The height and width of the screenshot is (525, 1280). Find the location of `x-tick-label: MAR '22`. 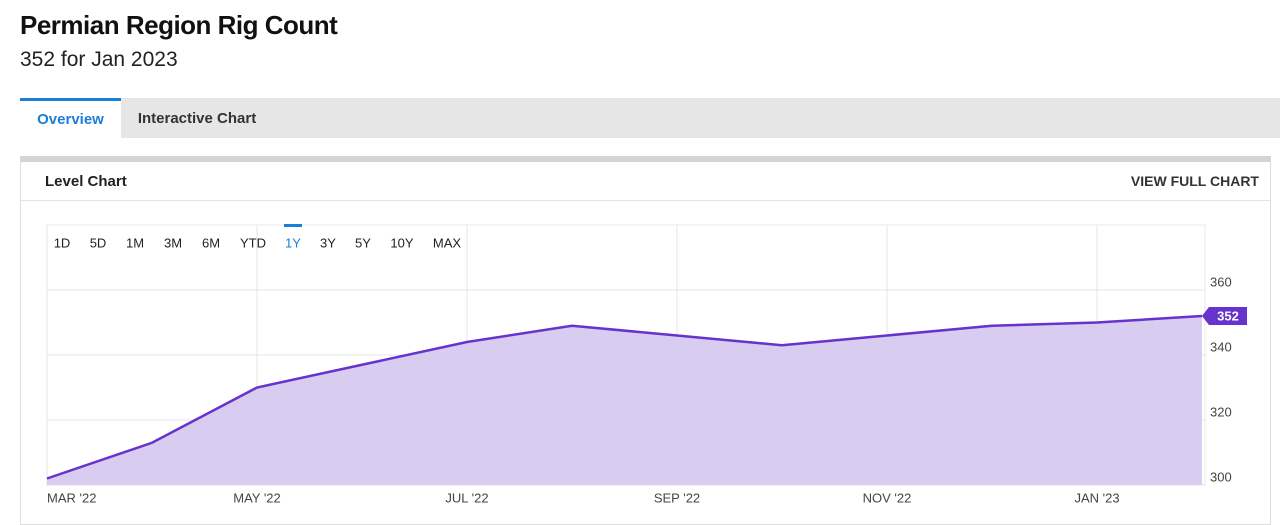

x-tick-label: MAR '22 is located at coordinates (71, 497).